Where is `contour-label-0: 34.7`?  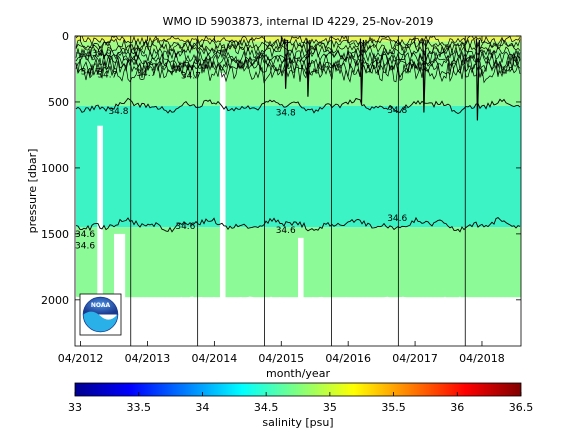
contour-label-0: 34.7 is located at coordinates (91, 73).